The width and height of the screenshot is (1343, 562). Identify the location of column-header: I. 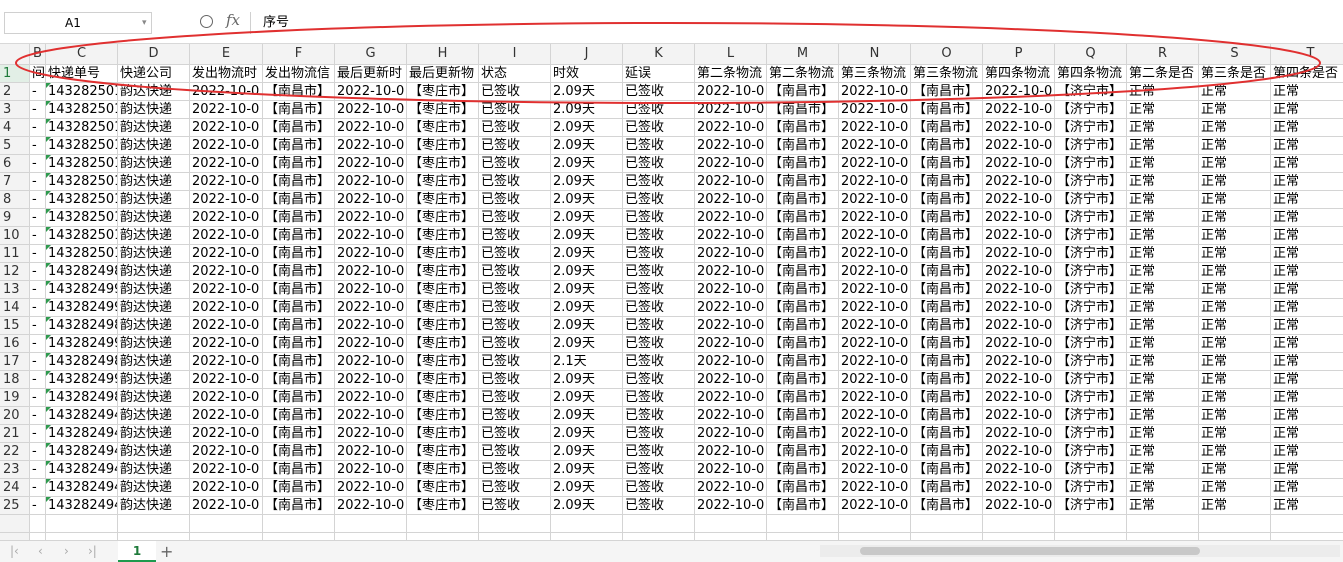
(515, 54).